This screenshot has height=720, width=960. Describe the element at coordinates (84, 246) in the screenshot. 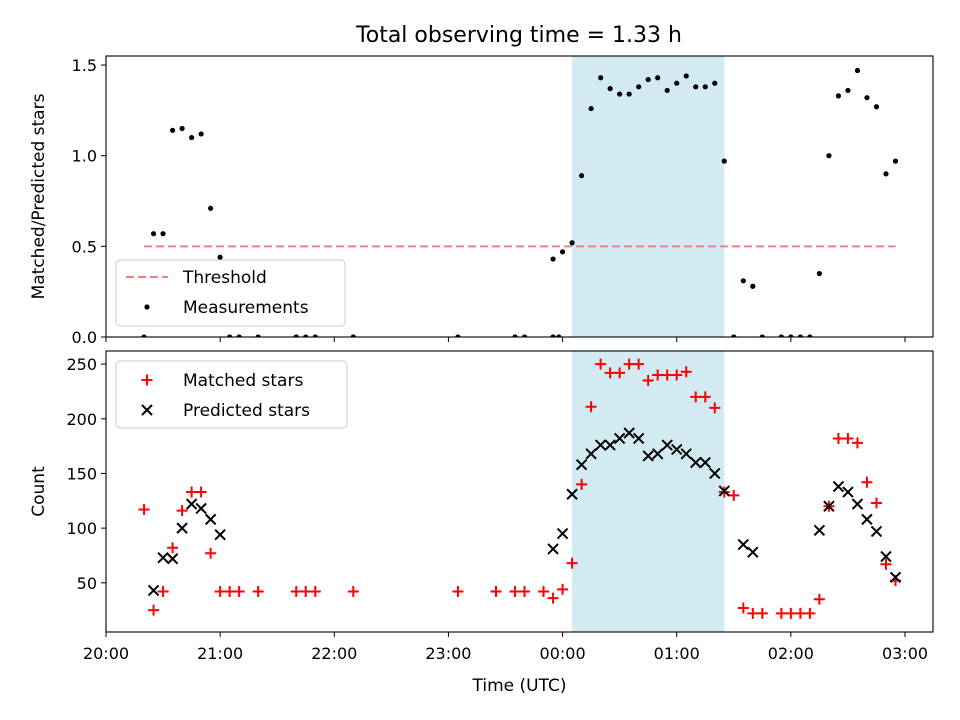

I see `y-tick-label: 0.5` at that location.